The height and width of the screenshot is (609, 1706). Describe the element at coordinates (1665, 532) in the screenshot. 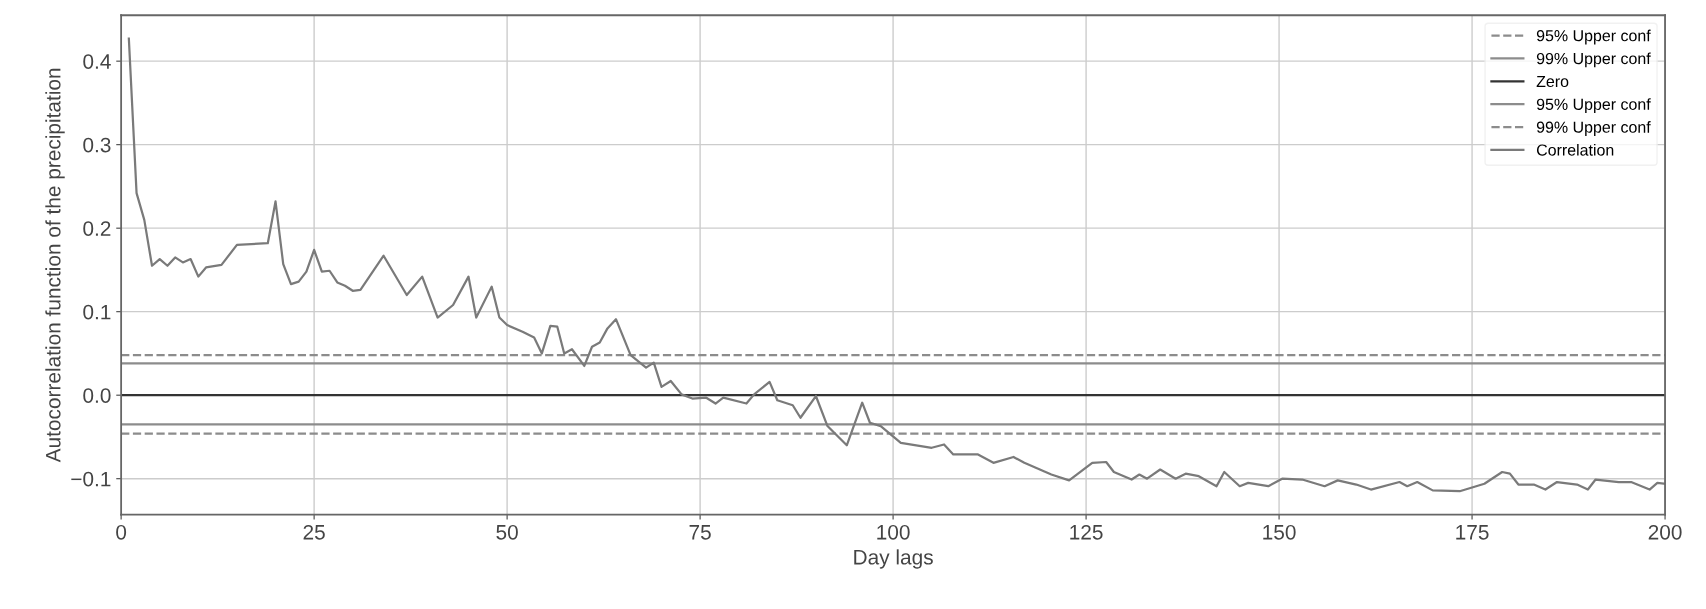

I see `x-tick-label: 200` at that location.